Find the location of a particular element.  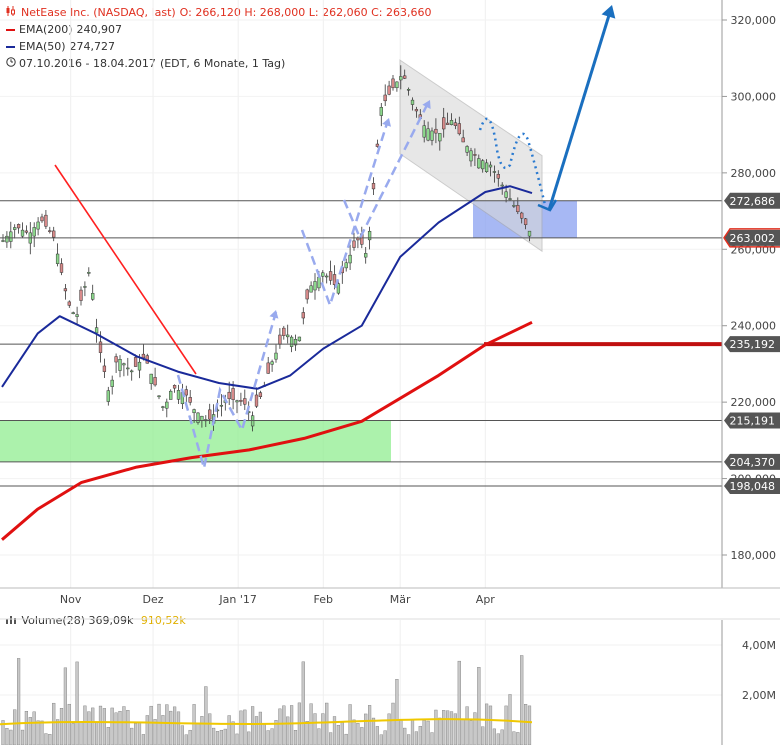

y-tick-label: 280,000 is located at coordinates (754, 173).